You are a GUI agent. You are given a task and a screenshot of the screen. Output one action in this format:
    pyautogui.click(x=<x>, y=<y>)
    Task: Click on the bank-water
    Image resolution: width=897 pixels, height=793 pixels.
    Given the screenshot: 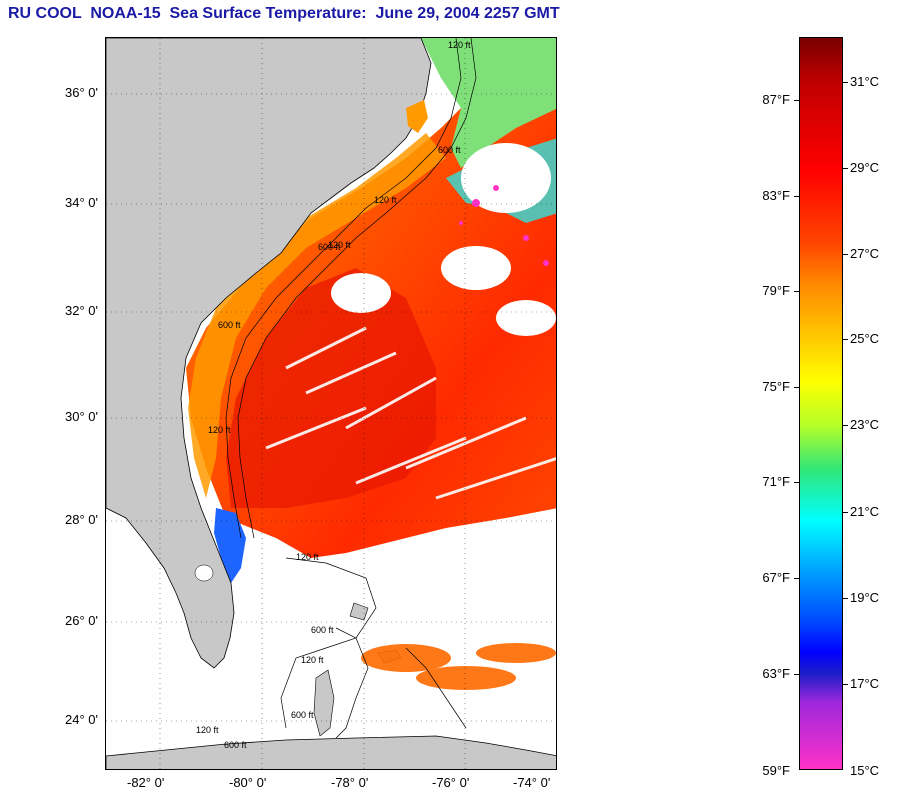 What is the action you would take?
    pyautogui.click(x=458, y=666)
    